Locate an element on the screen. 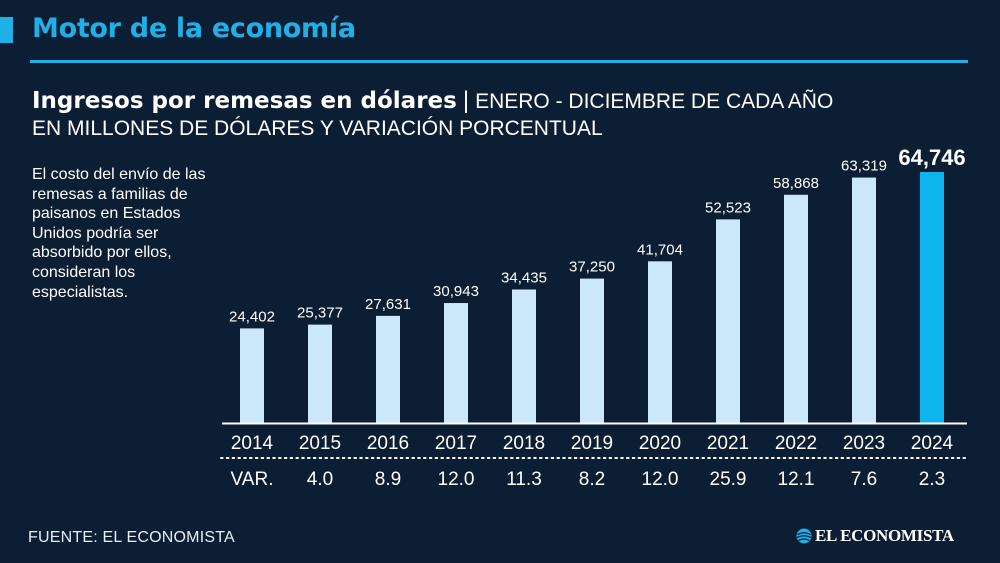 This screenshot has width=1000, height=563. brand-logo: EL ECONOMISTA is located at coordinates (875, 536).